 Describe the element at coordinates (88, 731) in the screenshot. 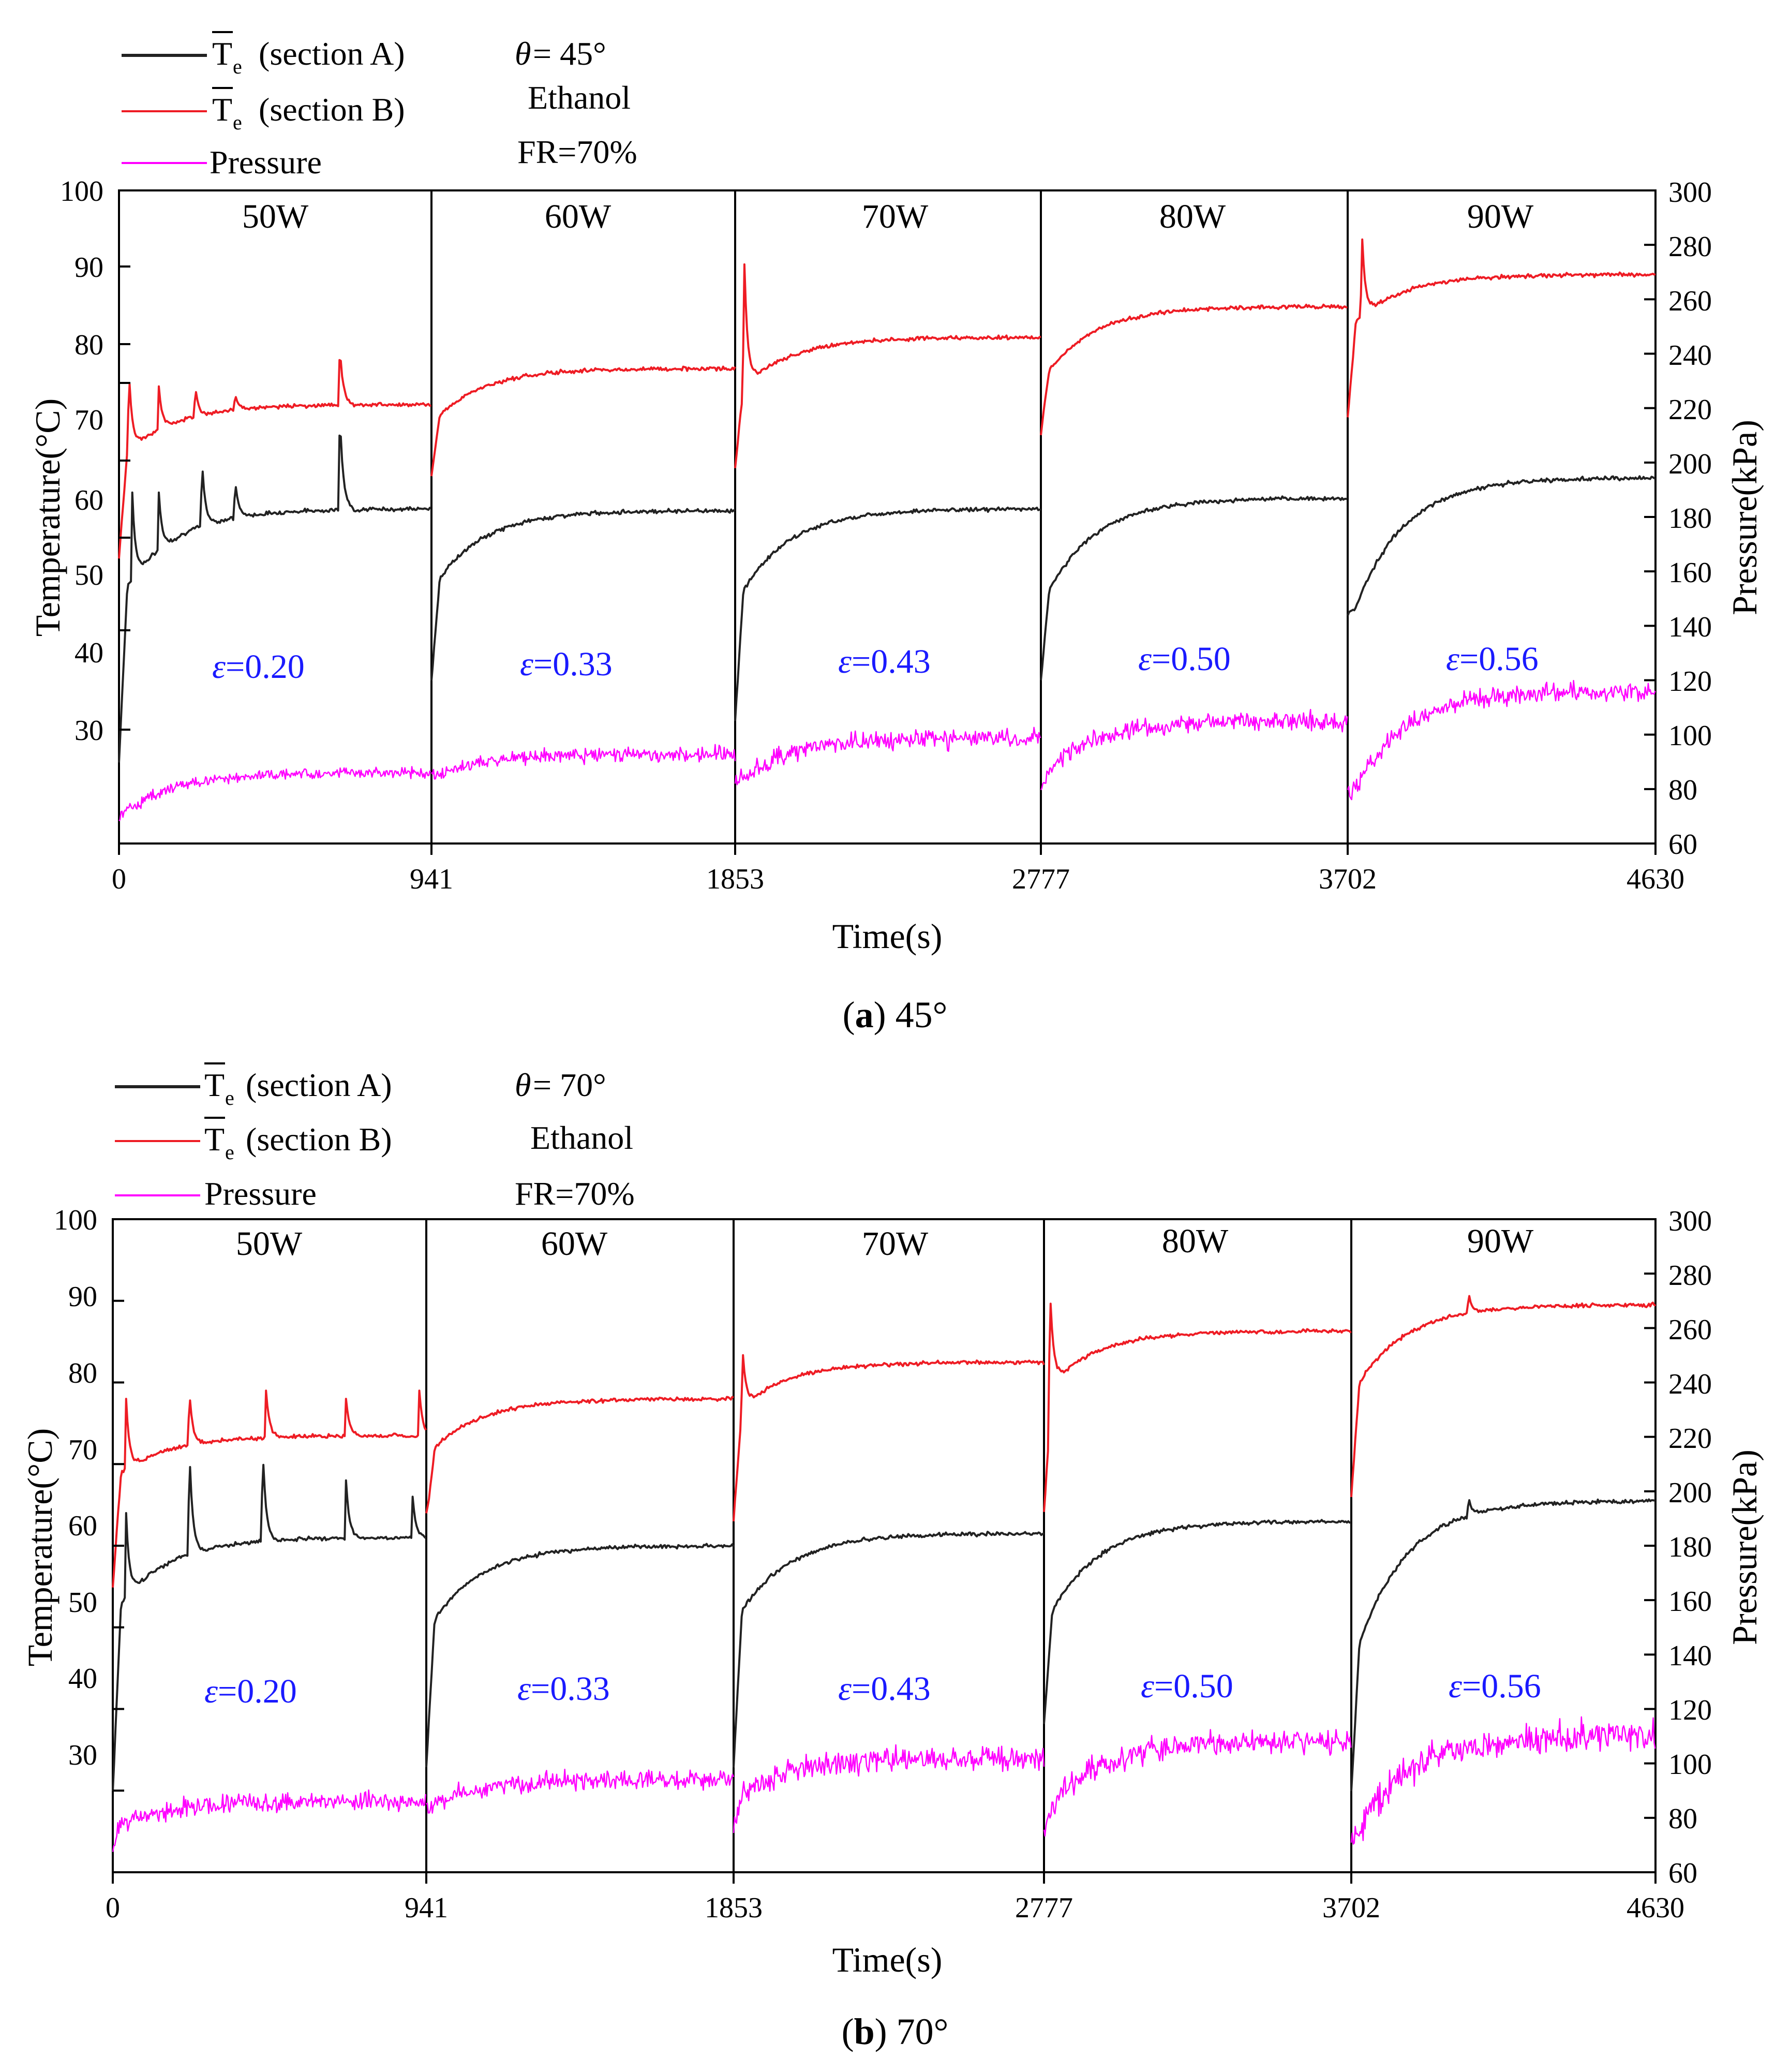

I see `y-tick-label: 30` at that location.